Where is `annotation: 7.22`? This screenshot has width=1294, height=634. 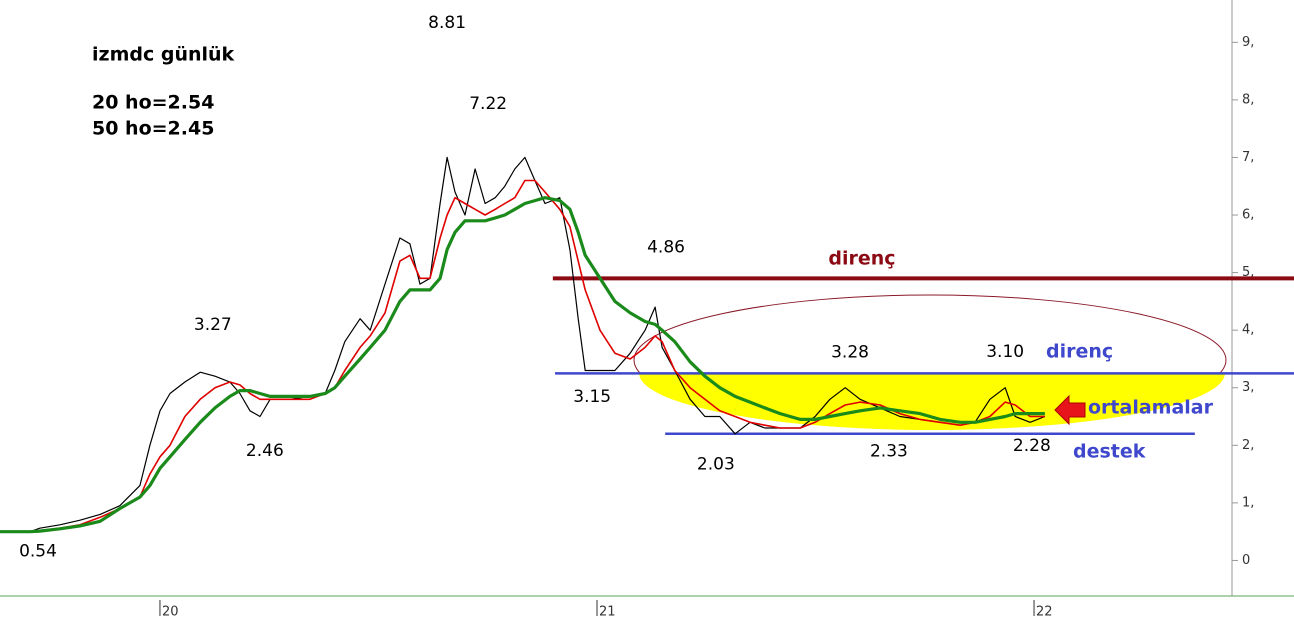 annotation: 7.22 is located at coordinates (488, 104).